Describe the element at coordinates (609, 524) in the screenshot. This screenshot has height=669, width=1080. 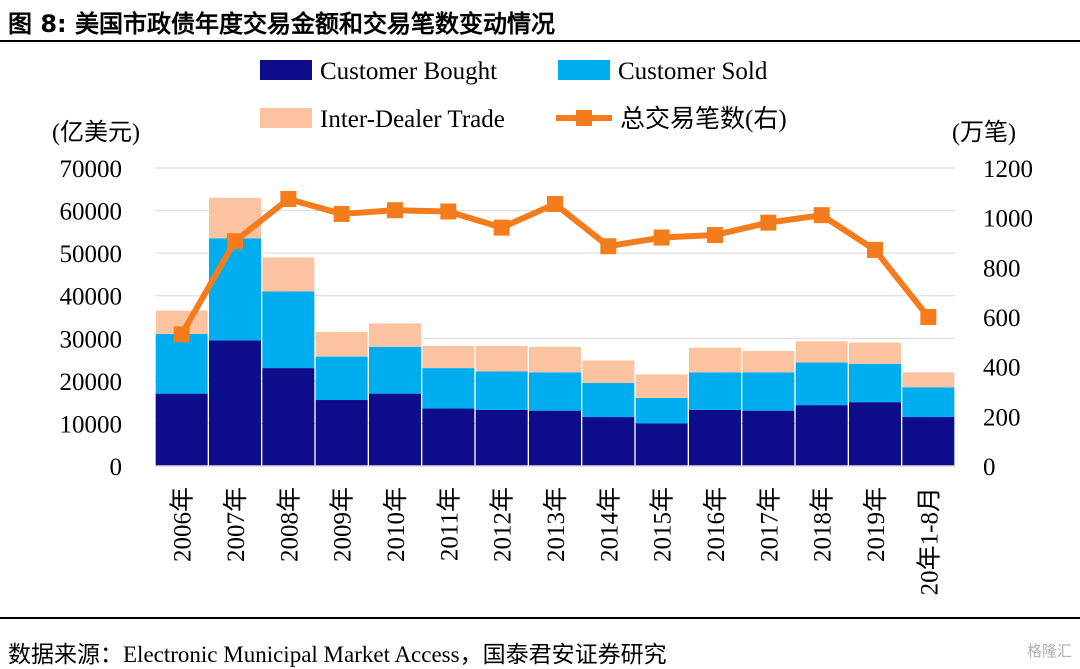
I see `x-tick-label: 2014年` at that location.